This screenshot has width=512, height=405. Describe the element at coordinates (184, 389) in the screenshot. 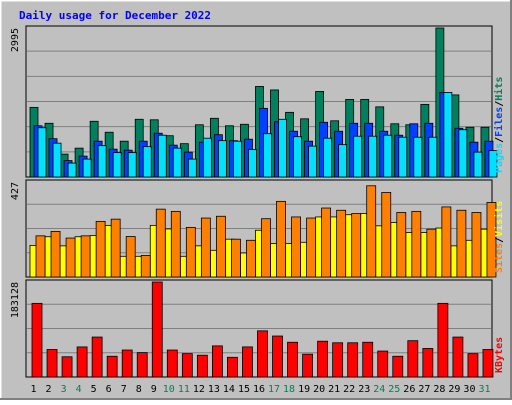

I see `x-tick-label-11: 11` at that location.